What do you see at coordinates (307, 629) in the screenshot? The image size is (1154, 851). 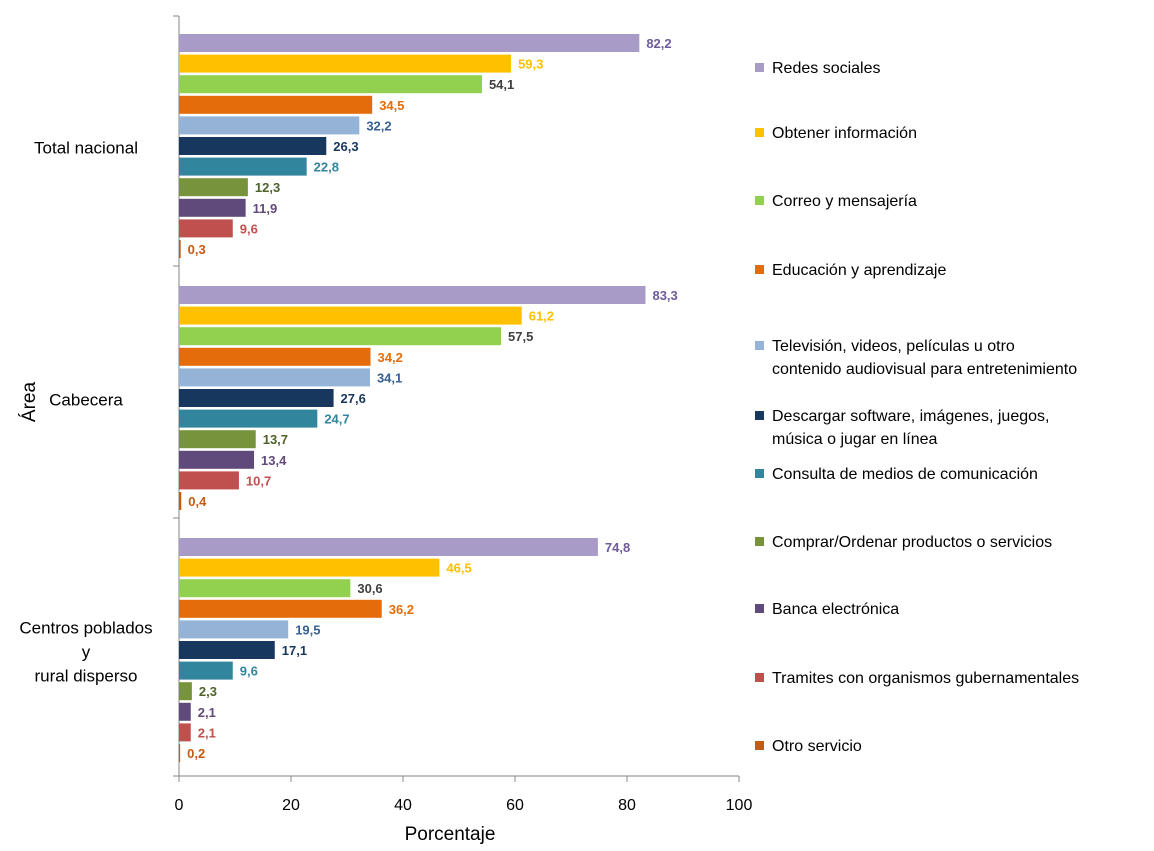 I see `value-label: 19,5` at bounding box center [307, 629].